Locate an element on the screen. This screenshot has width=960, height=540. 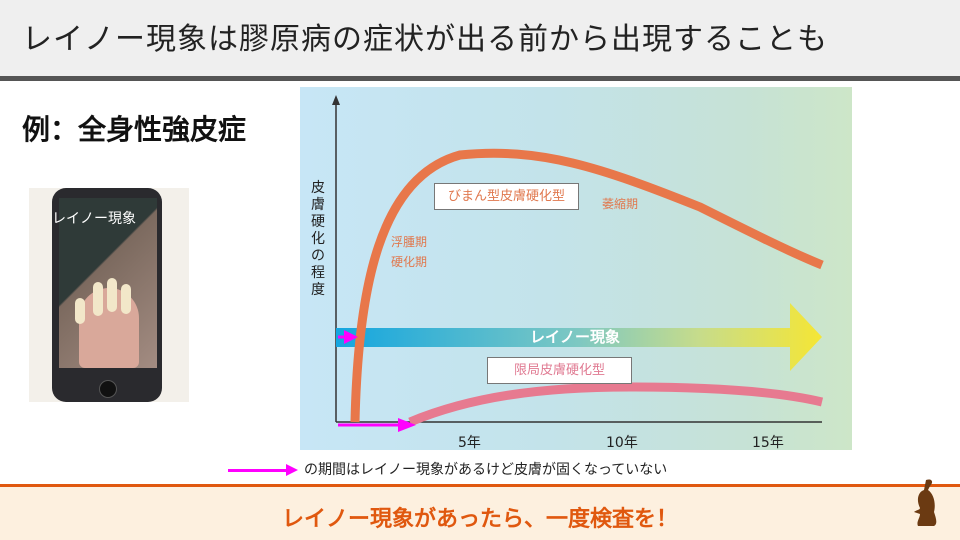
legend-note: の期間はレイノー現象があるけど皮膚が固くなっていない is located at coordinates (447, 469).